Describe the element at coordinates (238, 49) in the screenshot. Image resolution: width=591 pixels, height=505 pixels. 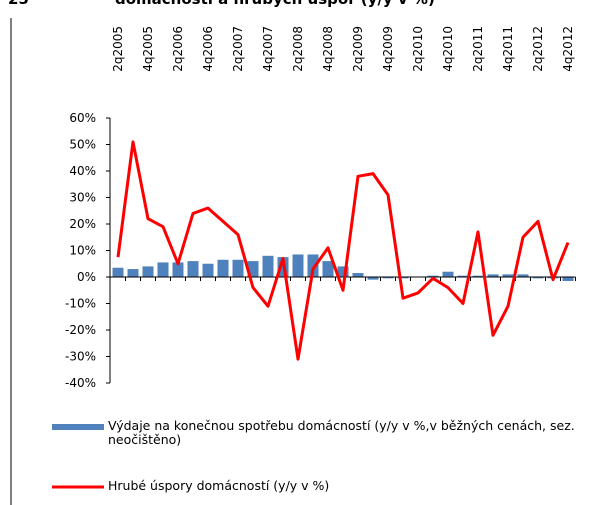
I see `x-tick-label: 2q2007` at that location.